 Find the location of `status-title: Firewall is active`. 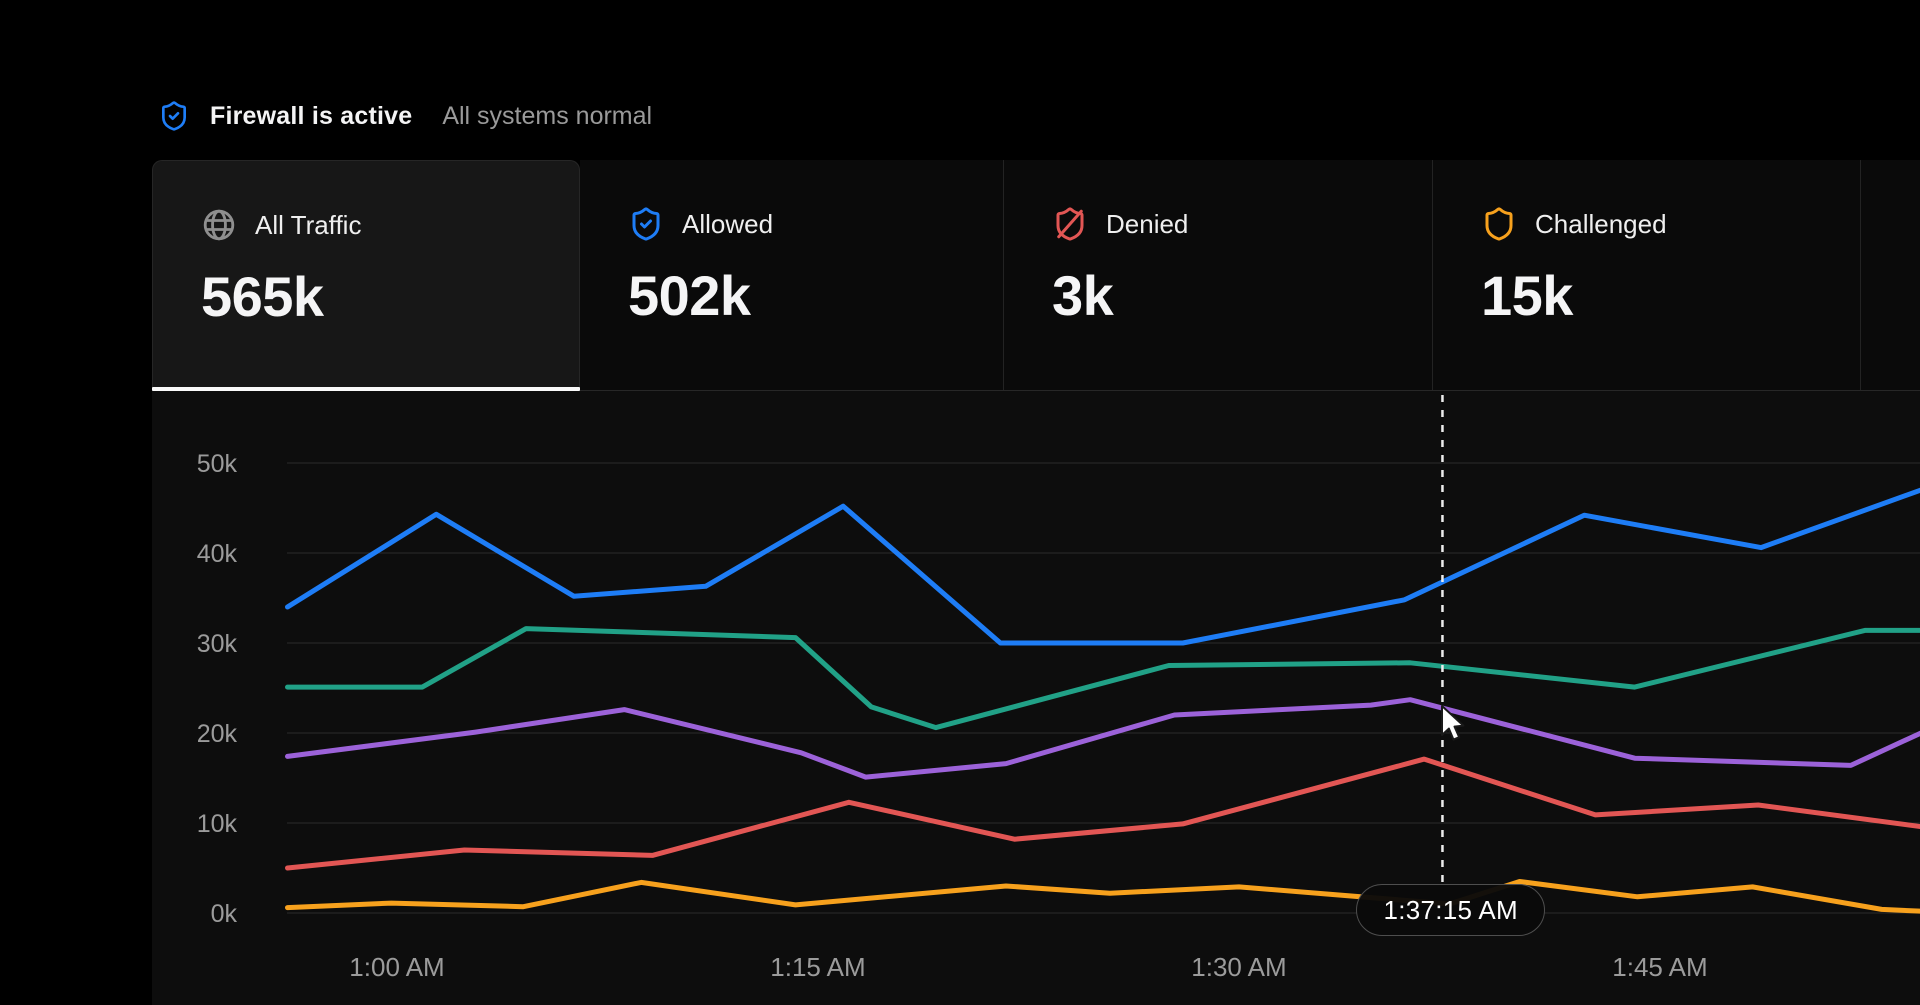

status-title: Firewall is active is located at coordinates (311, 115).